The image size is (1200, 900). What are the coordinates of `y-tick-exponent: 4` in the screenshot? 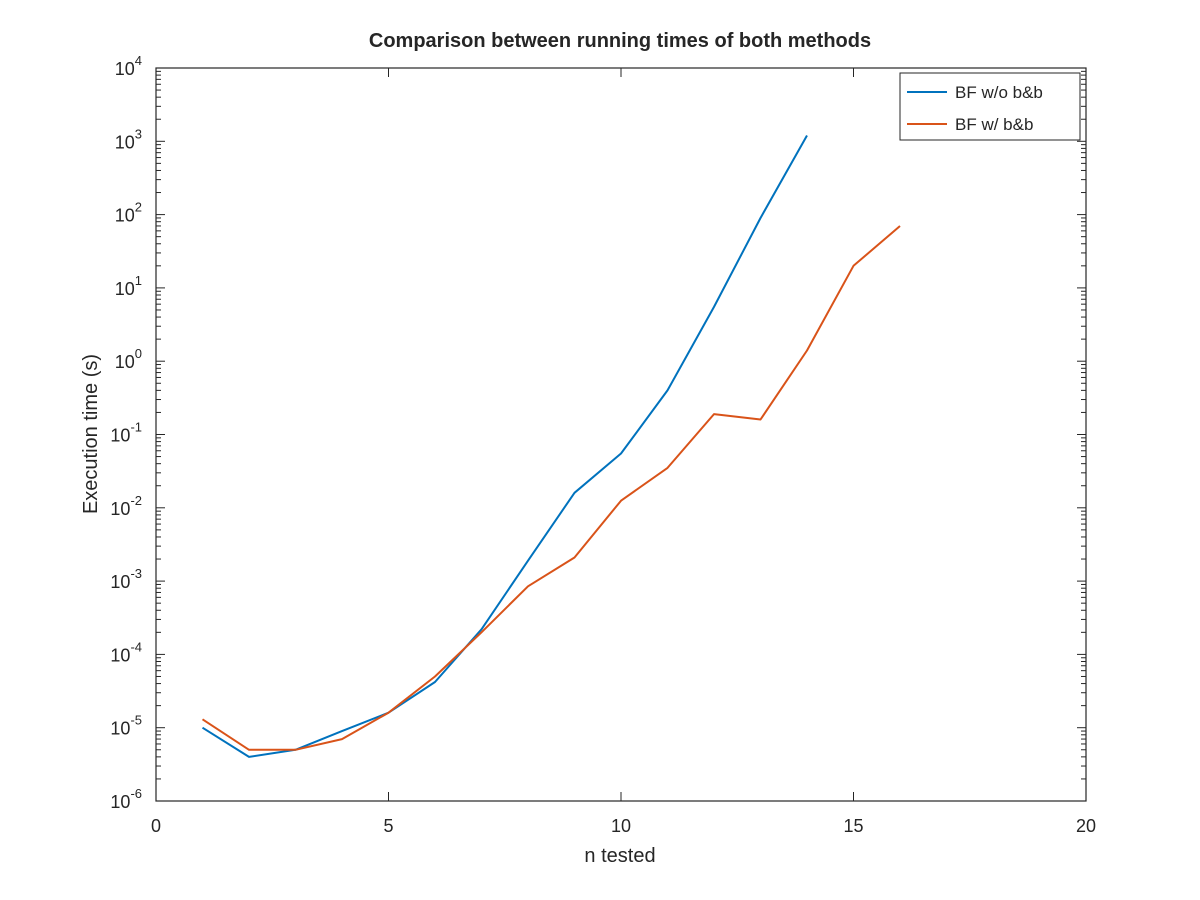 It's located at (138, 60).